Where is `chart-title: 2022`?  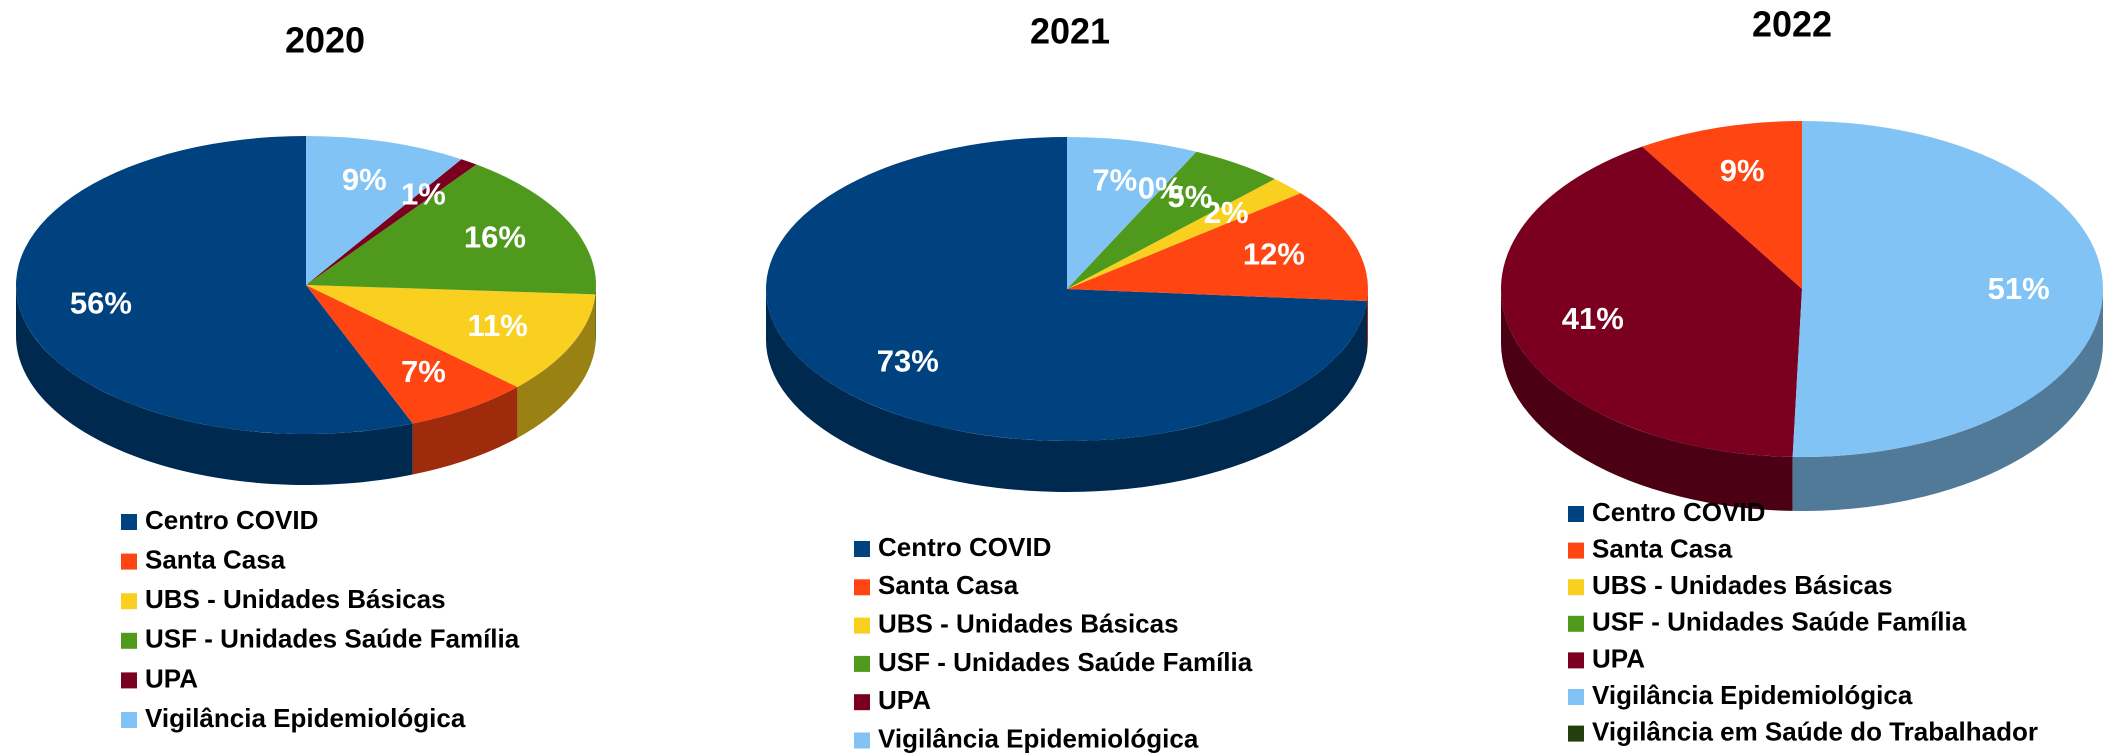 chart-title: 2022 is located at coordinates (1792, 24).